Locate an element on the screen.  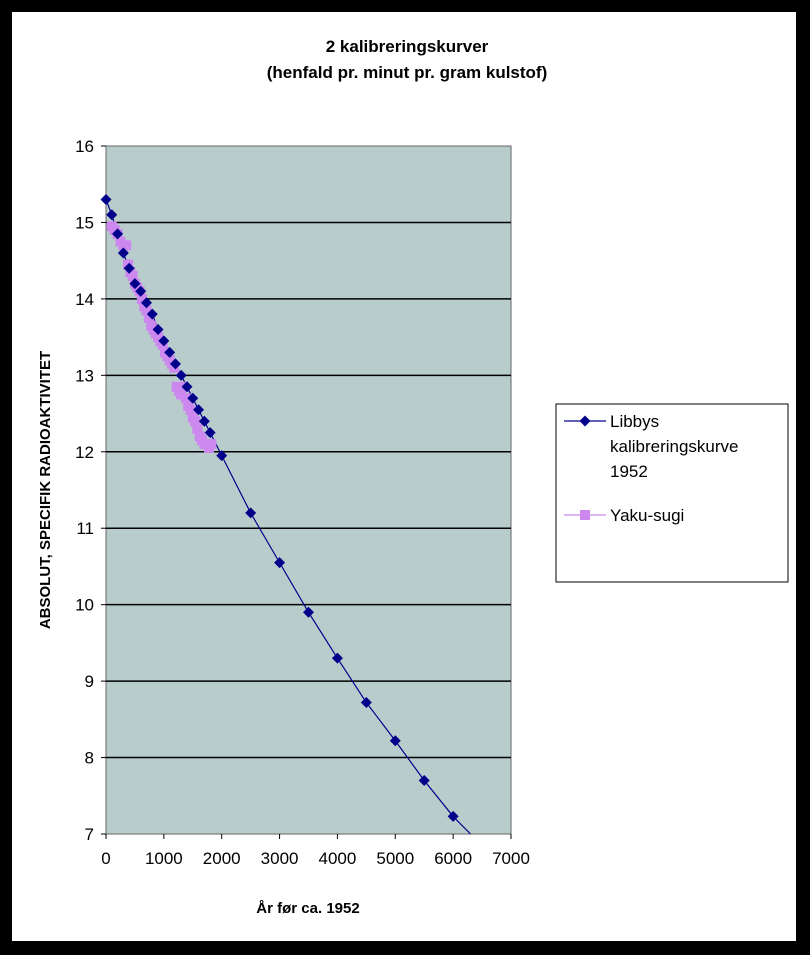
legend-label: kalibreringskurve is located at coordinates (674, 446).